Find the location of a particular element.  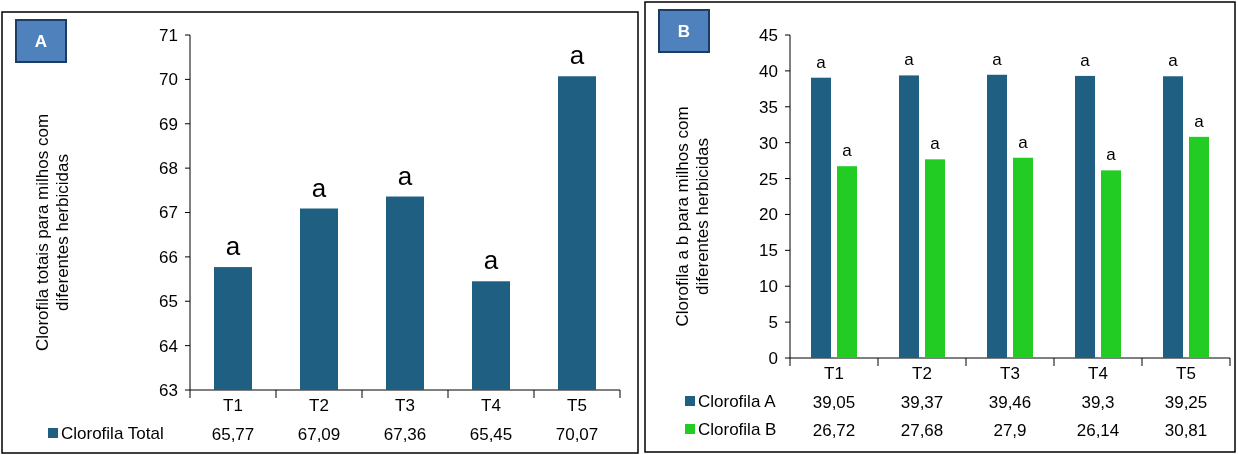

y-tick-label: 40 is located at coordinates (768, 71).